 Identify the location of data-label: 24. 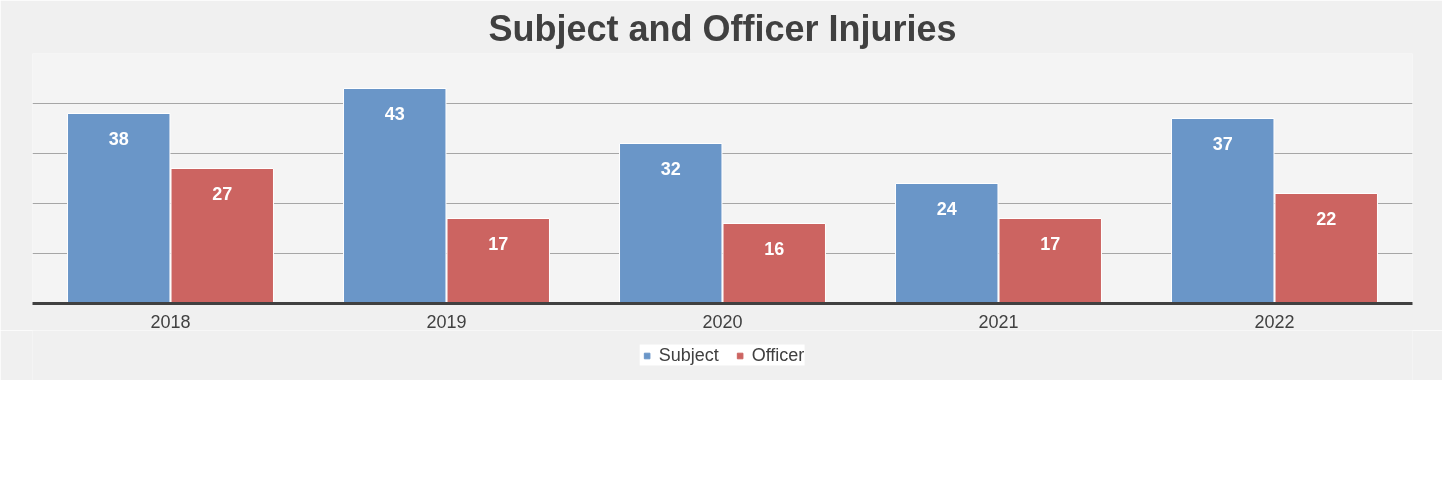
(946, 208).